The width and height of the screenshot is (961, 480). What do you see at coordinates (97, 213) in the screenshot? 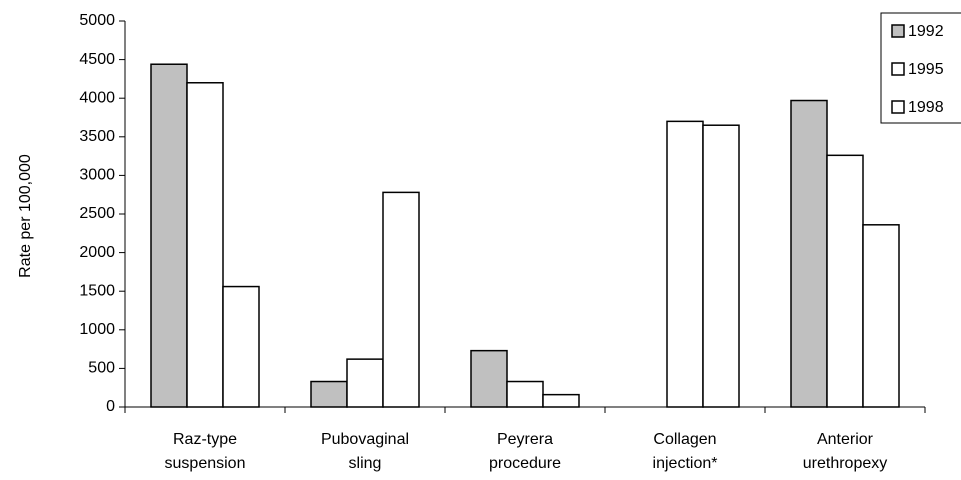
I see `y-tick-label: 2500` at bounding box center [97, 213].